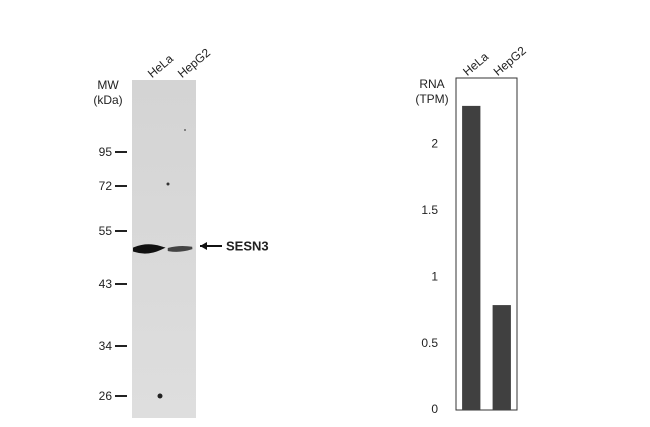 The image size is (650, 427). I want to click on arrow-head, so click(203, 246).